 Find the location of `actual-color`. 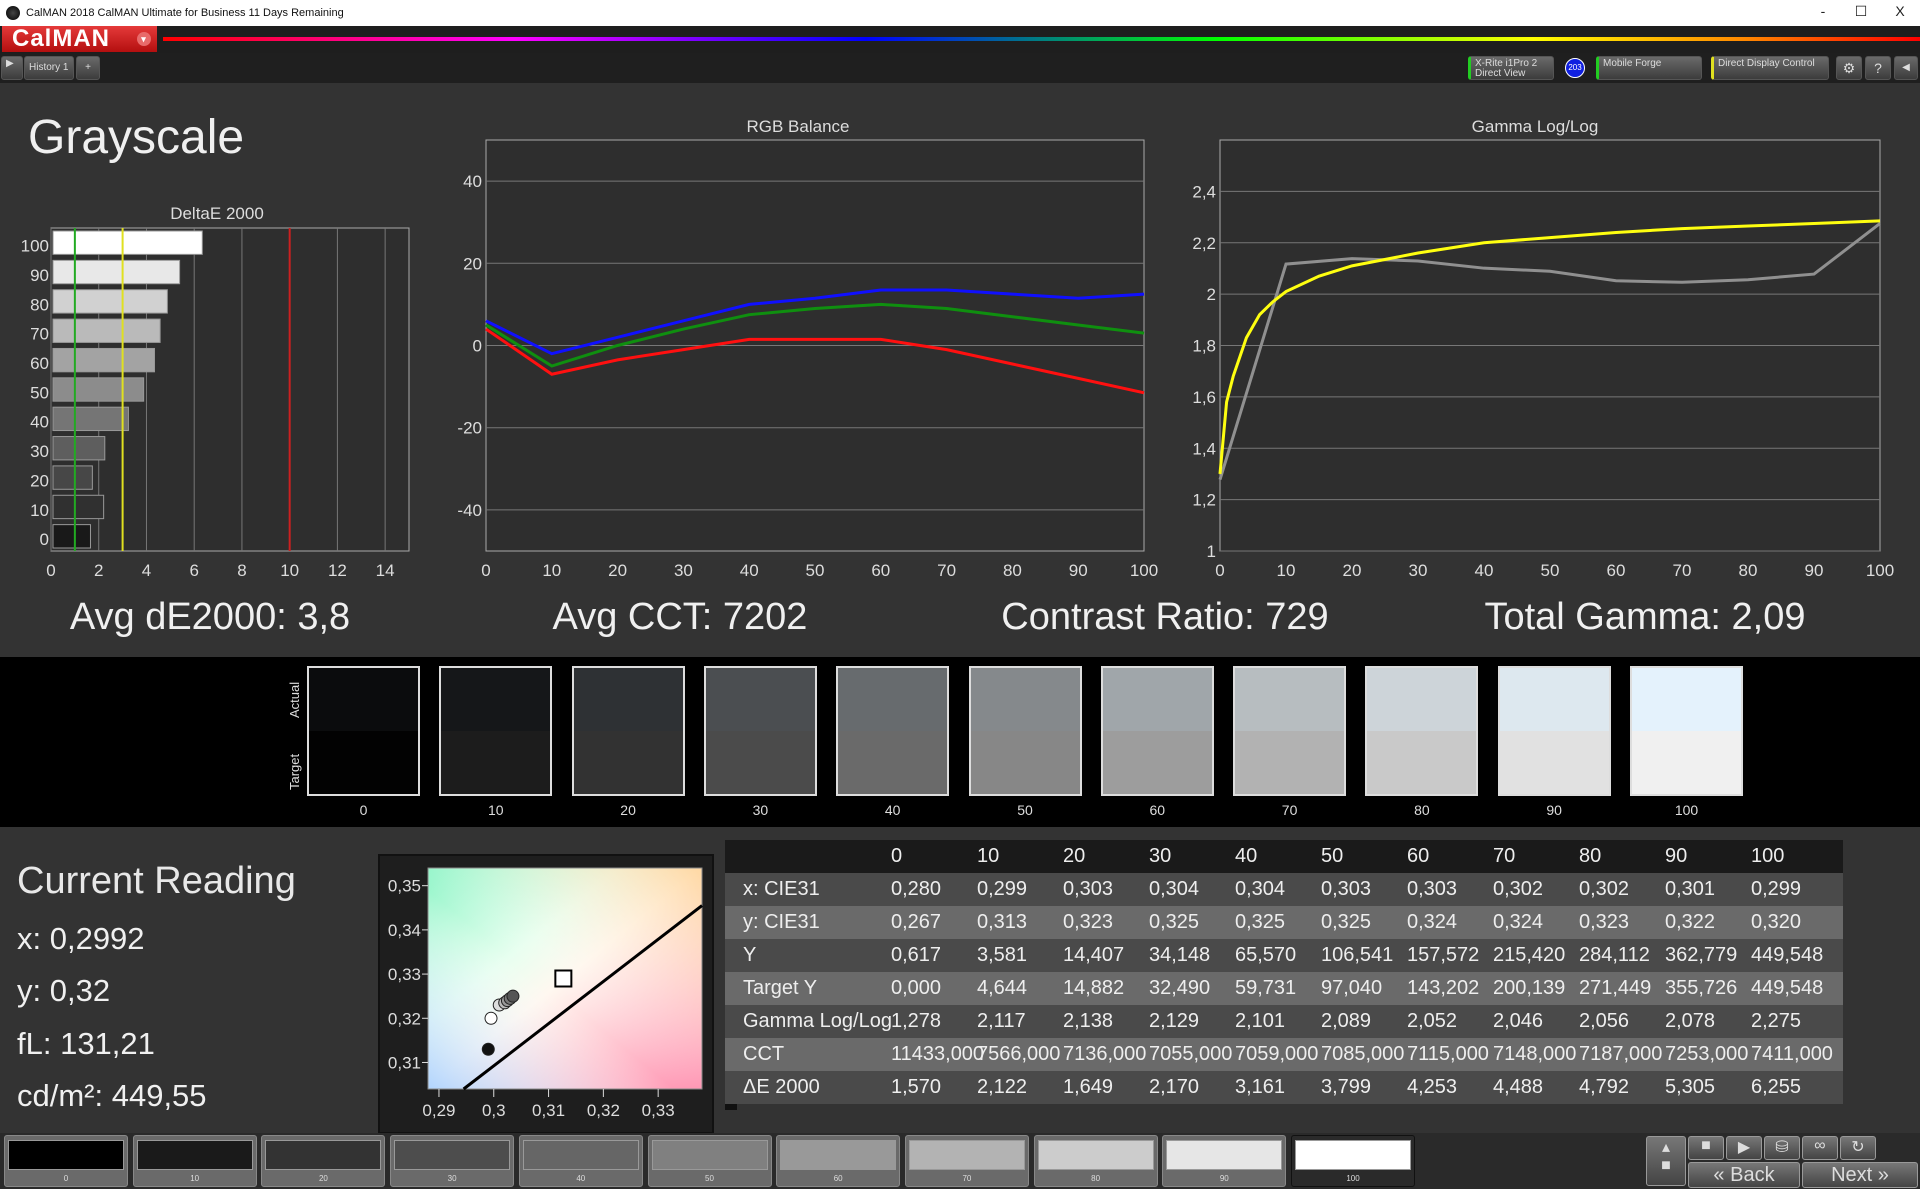

actual-color is located at coordinates (893, 699).